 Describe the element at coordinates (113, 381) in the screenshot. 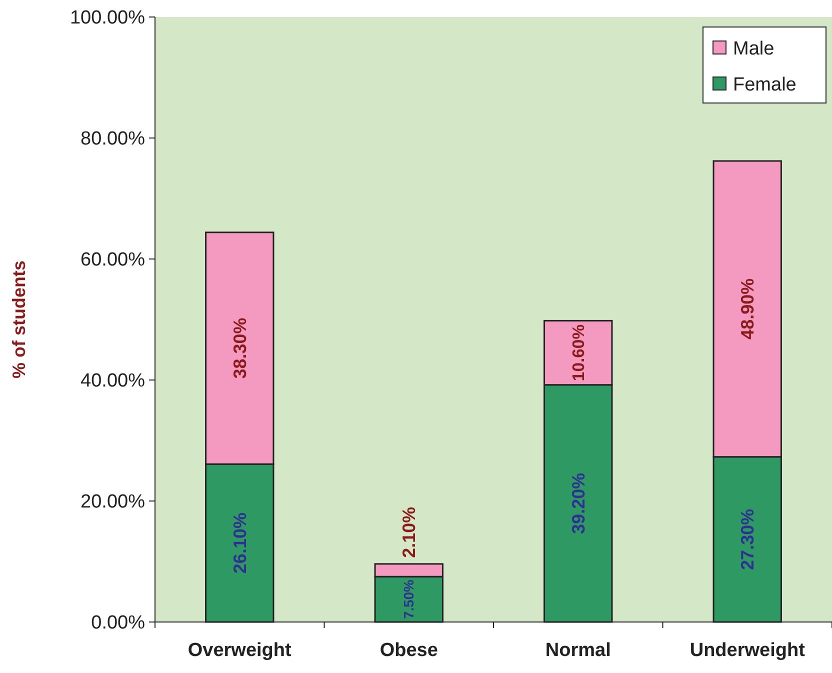

I see `y-tick-label: 40.00%` at that location.